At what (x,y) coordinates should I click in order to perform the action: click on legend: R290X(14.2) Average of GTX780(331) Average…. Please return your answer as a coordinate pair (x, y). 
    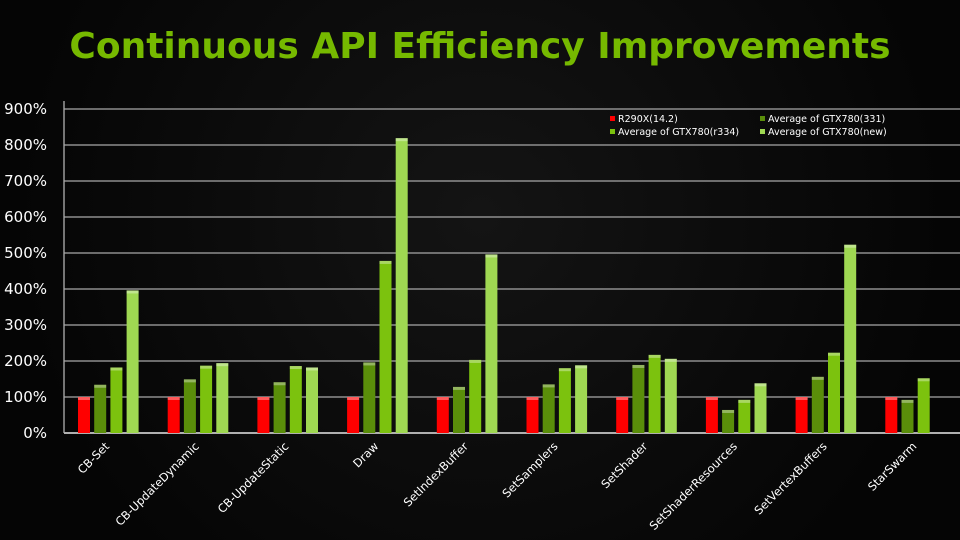
    Looking at the image, I should click on (748, 126).